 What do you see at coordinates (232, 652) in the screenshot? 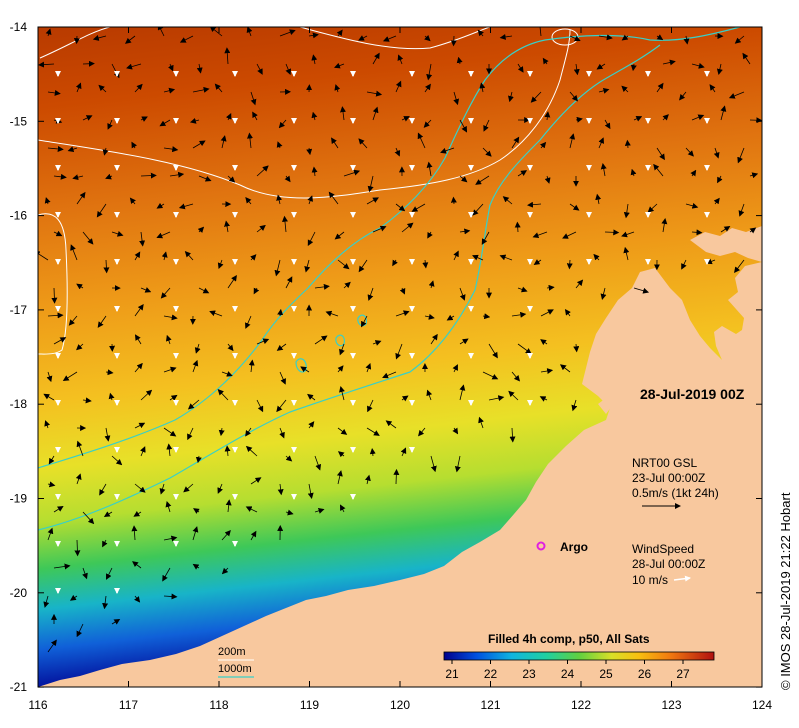
I see `contour-legend-200m: 200m` at bounding box center [232, 652].